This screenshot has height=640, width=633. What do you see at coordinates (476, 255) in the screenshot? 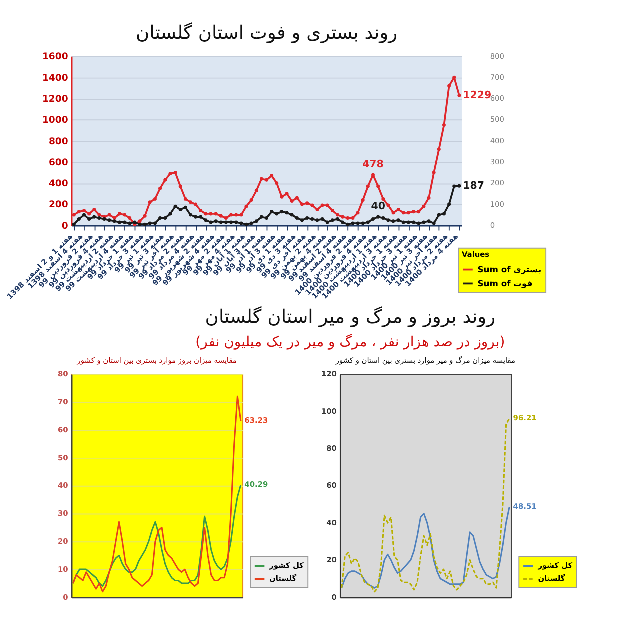
I see `legend-title: Values` at bounding box center [476, 255].